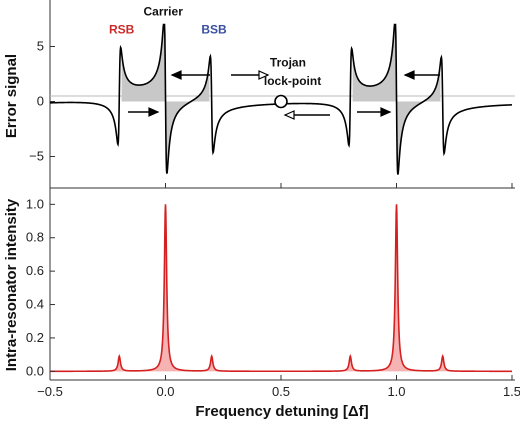  What do you see at coordinates (35, 304) in the screenshot?
I see `bottom-y-tick-label: 0.4` at bounding box center [35, 304].